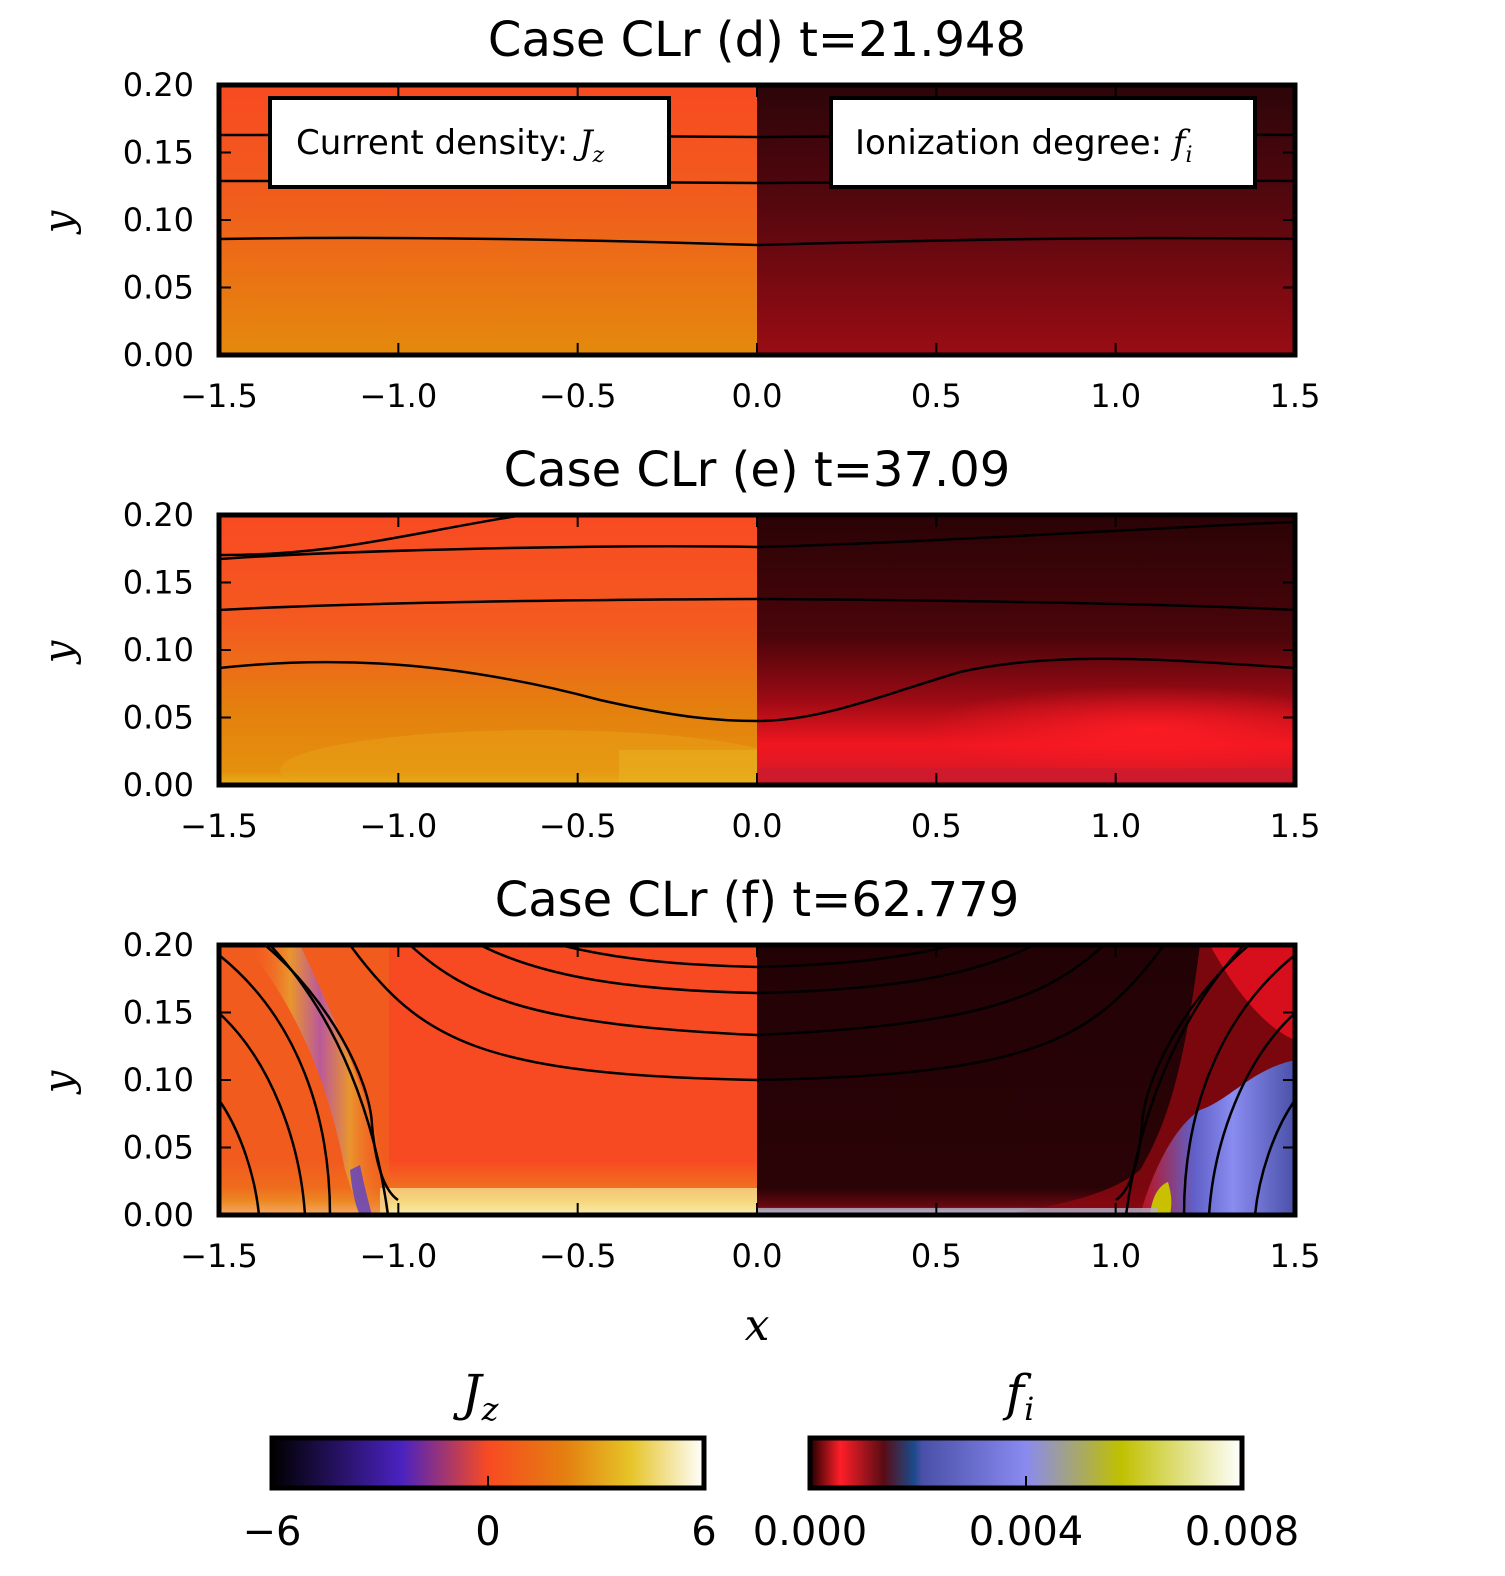  What do you see at coordinates (1026, 1459) in the screenshot?
I see `colorbar-fi: fi 0.000 0.004 0.008` at bounding box center [1026, 1459].